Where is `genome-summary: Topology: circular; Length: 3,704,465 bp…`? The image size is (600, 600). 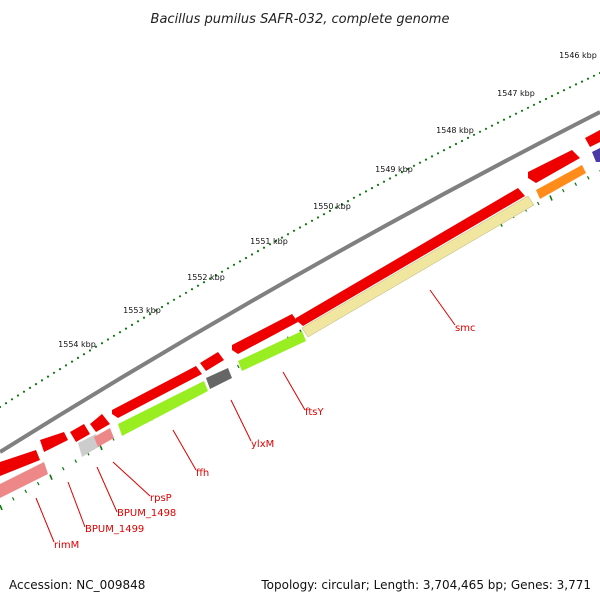
genome-summary: Topology: circular; Length: 3,704,465 bp… is located at coordinates (426, 585).